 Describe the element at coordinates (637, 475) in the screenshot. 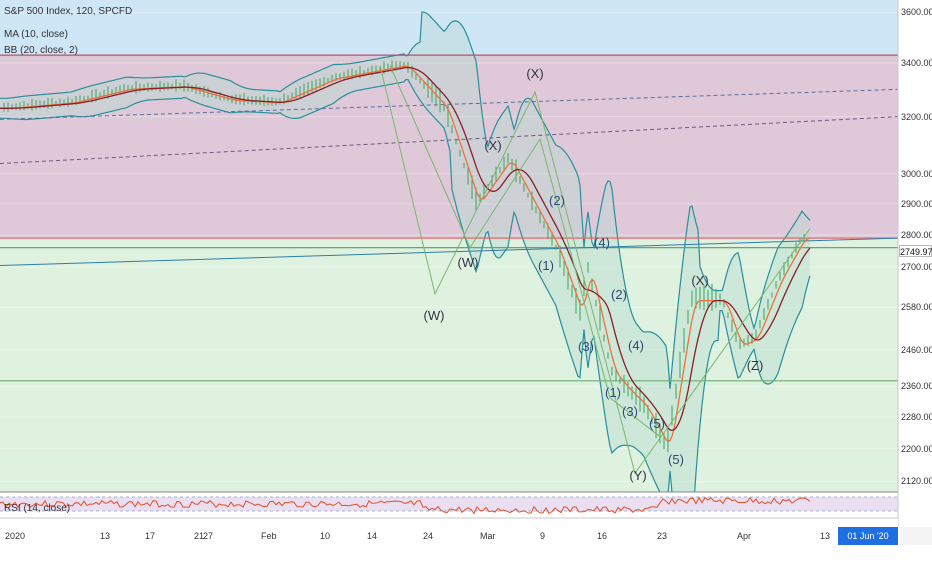

I see `wave-label: (Y)` at that location.